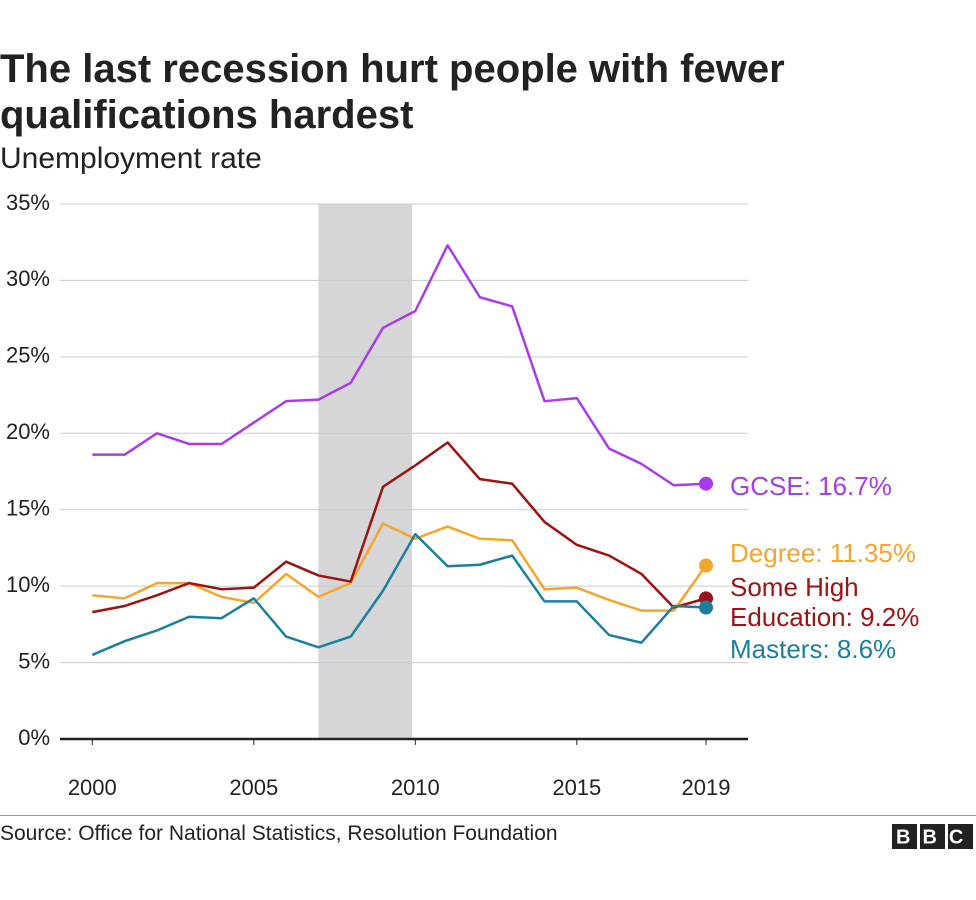  Describe the element at coordinates (28, 202) in the screenshot. I see `y-tick-label: 35%` at that location.